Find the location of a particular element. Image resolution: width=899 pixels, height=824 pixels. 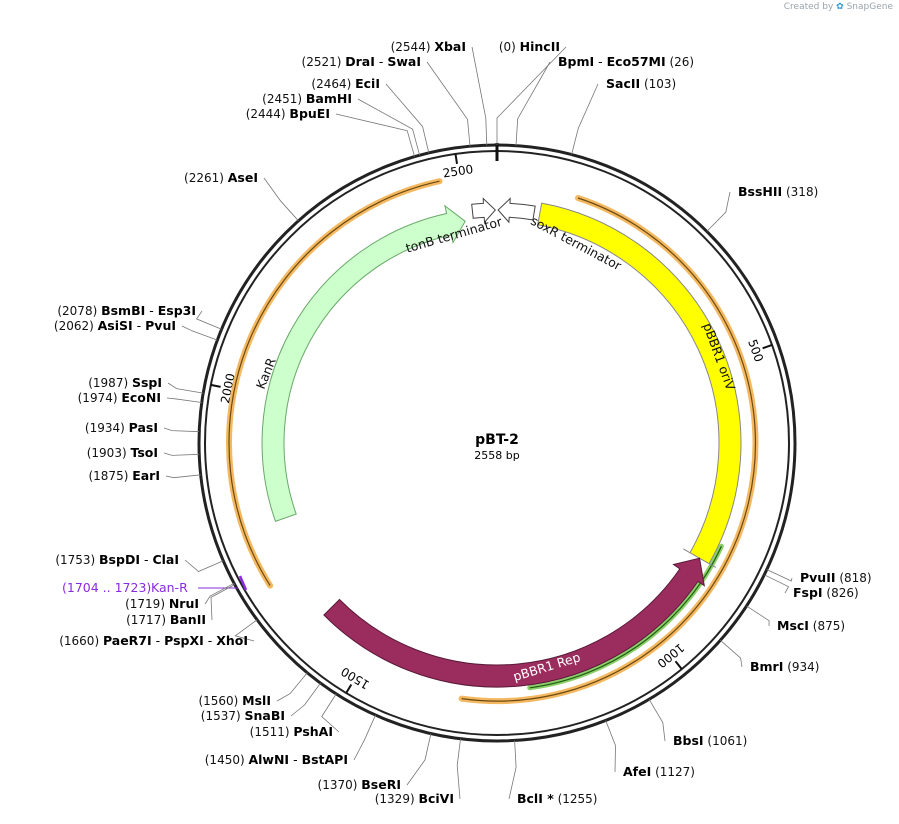

enzyme-position: (1450) is located at coordinates (227, 760).